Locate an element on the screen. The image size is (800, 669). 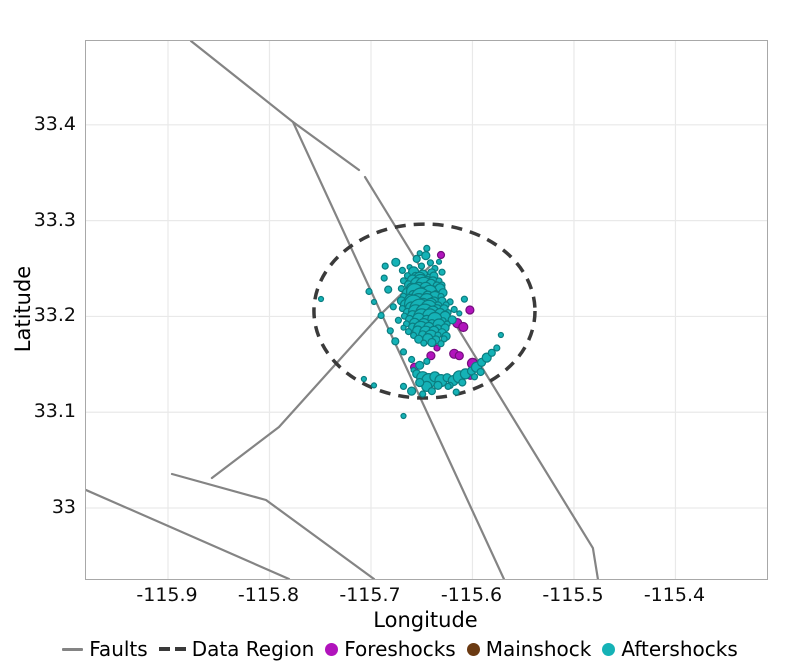
y-tick-label: 33 is located at coordinates (63, 507).